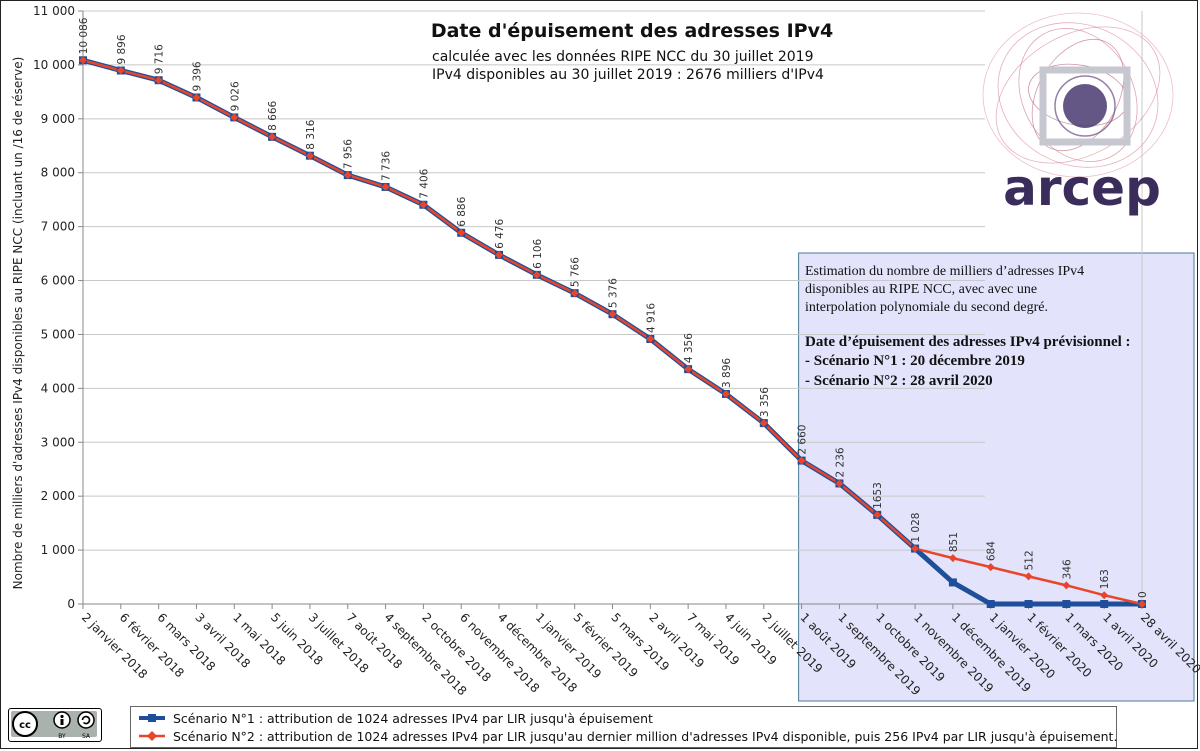 The width and height of the screenshot is (1200, 751). I want to click on y-tick-label: 8 000, so click(58, 173).